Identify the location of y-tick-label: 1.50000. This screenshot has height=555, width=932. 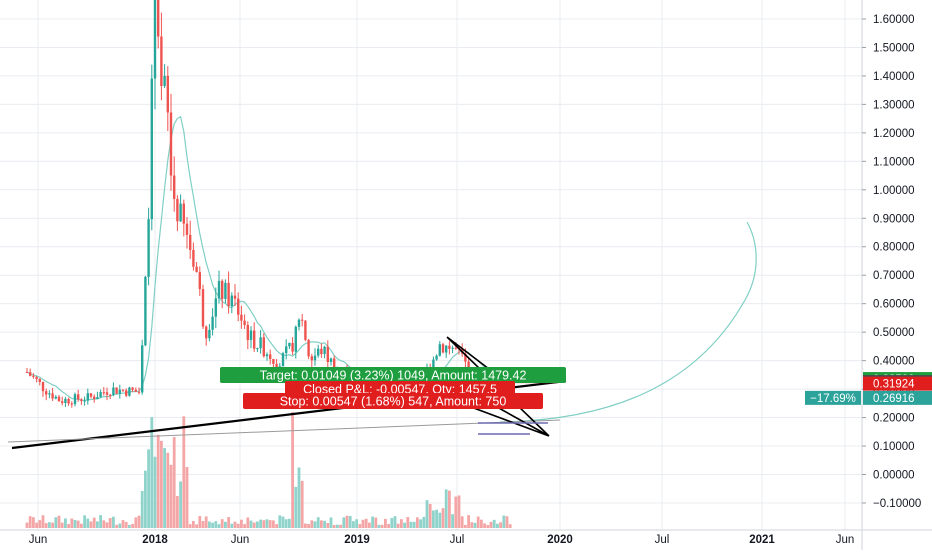
(894, 48).